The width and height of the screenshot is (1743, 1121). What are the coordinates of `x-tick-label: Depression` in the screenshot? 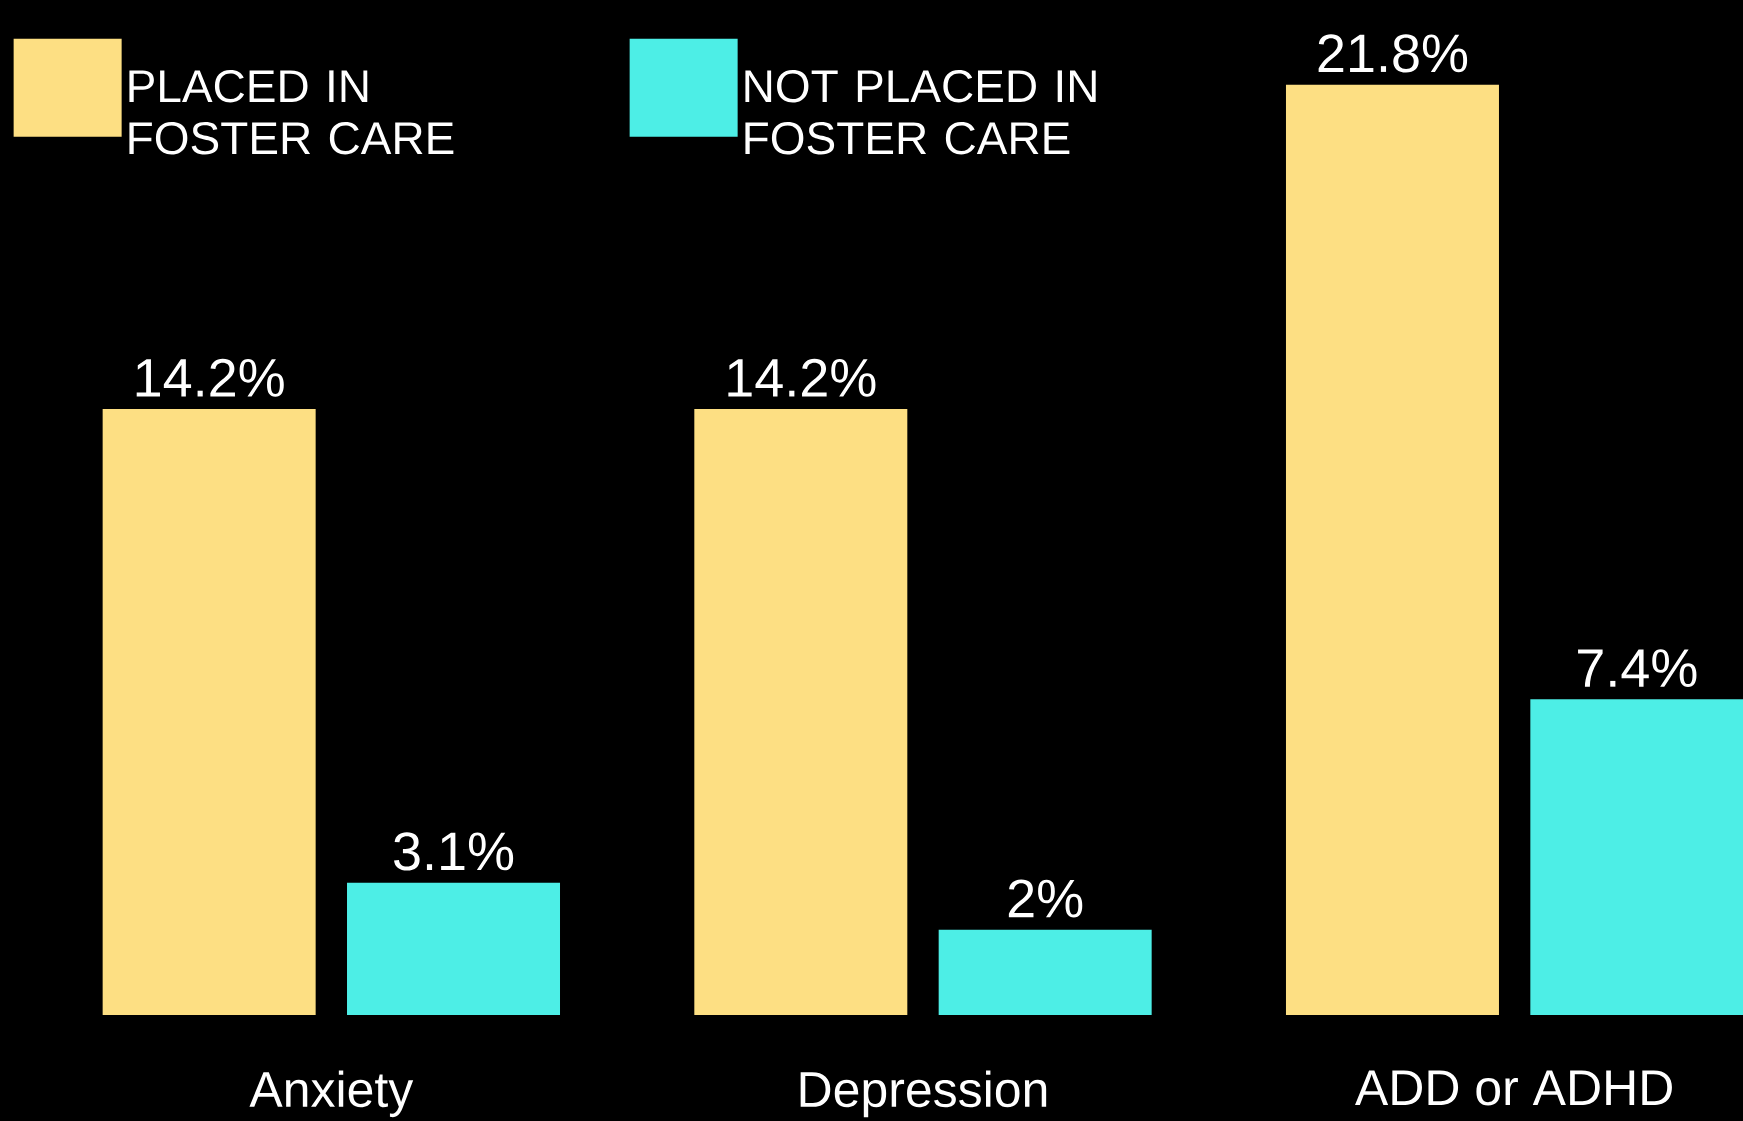 It's located at (923, 1094).